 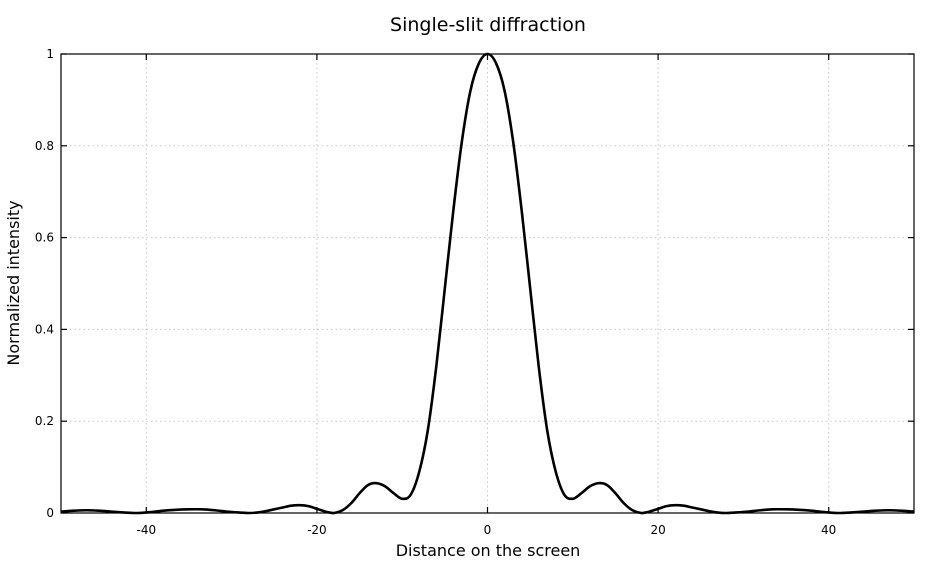 What do you see at coordinates (146, 530) in the screenshot?
I see `x-tick-label: -40` at bounding box center [146, 530].